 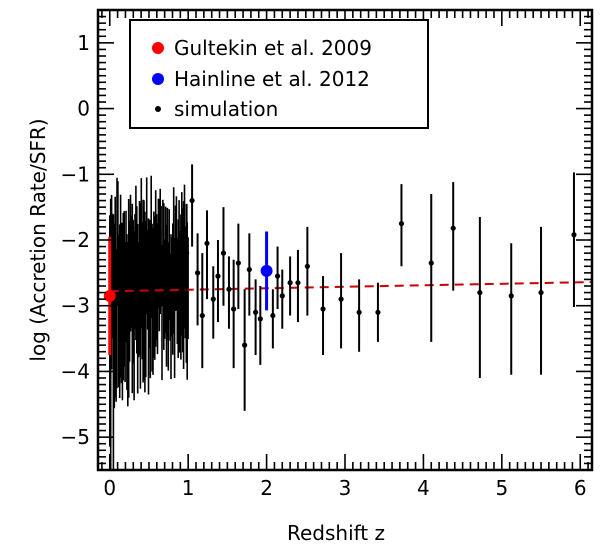 I want to click on dense-band-layer, so click(x=149, y=322).